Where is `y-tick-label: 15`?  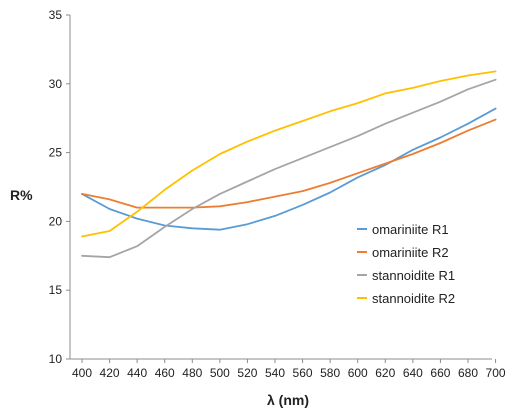 y-tick-label: 15 is located at coordinates (56, 290).